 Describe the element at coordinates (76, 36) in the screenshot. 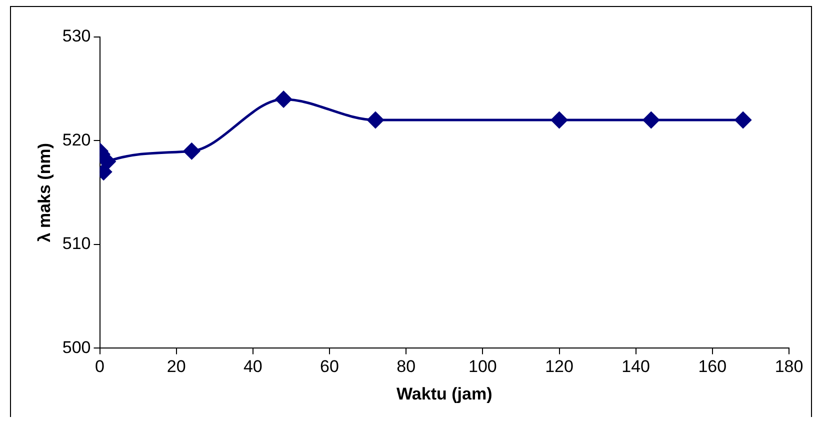

I see `y-tick-label: 530` at that location.